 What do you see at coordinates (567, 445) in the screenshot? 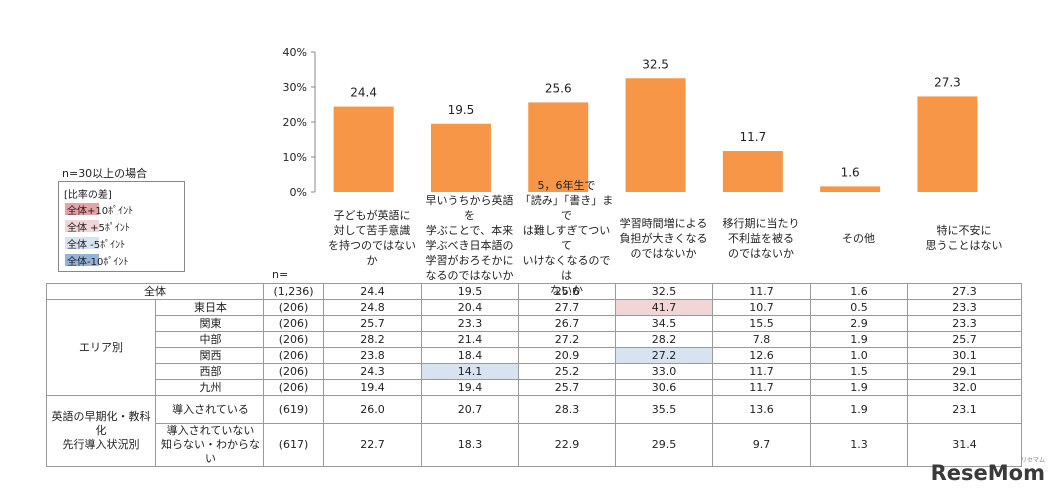
I see `value-cell: 22.9` at bounding box center [567, 445].